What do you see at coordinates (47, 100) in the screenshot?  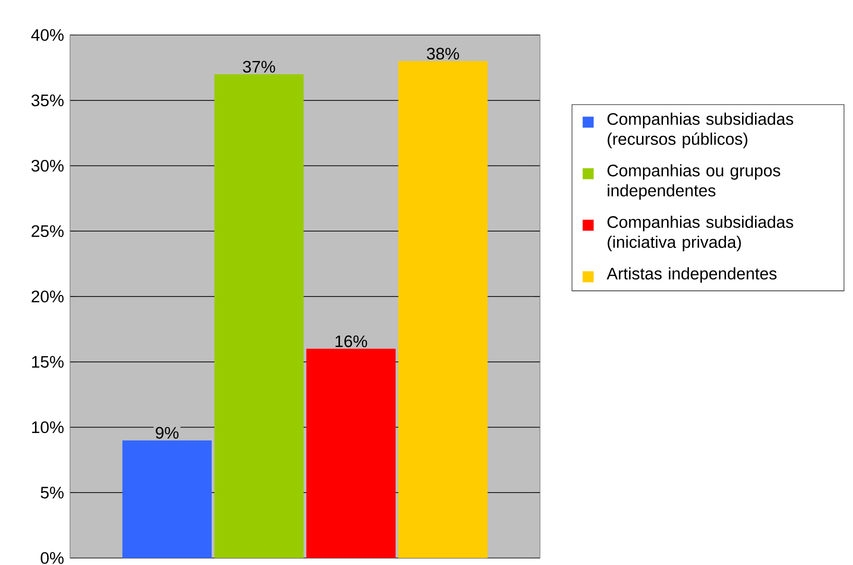 I see `y-tick-label: 35%` at bounding box center [47, 100].